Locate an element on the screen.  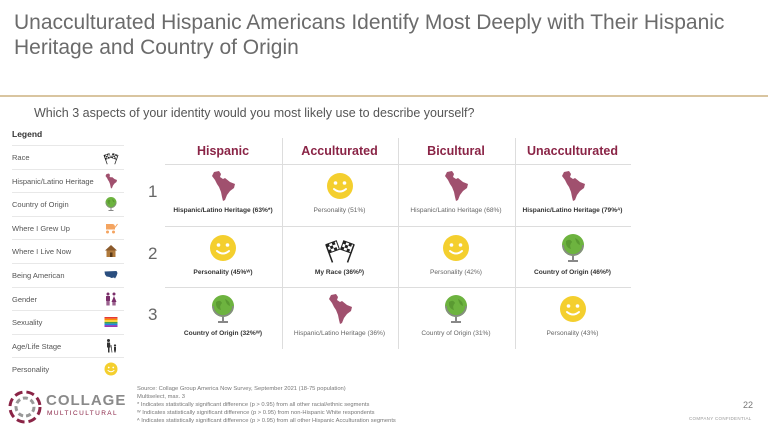
legend-item-label: Hispanic/Latino Heritage is located at coordinates (53, 181).